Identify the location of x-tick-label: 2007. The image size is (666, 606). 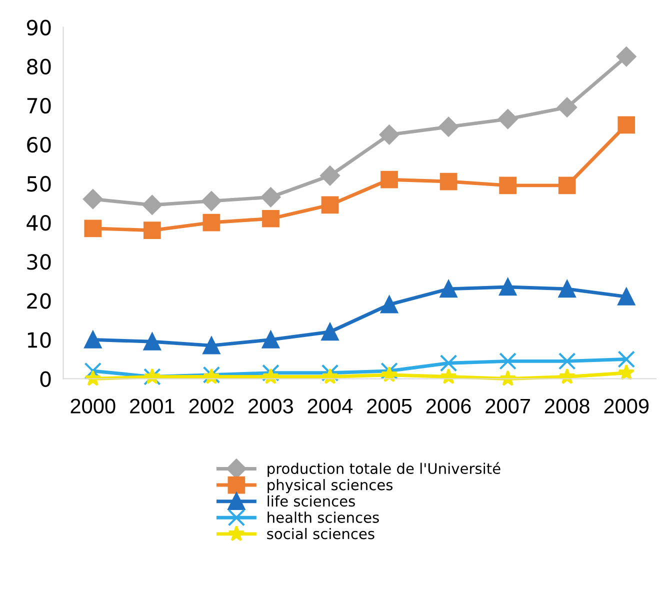
(508, 406).